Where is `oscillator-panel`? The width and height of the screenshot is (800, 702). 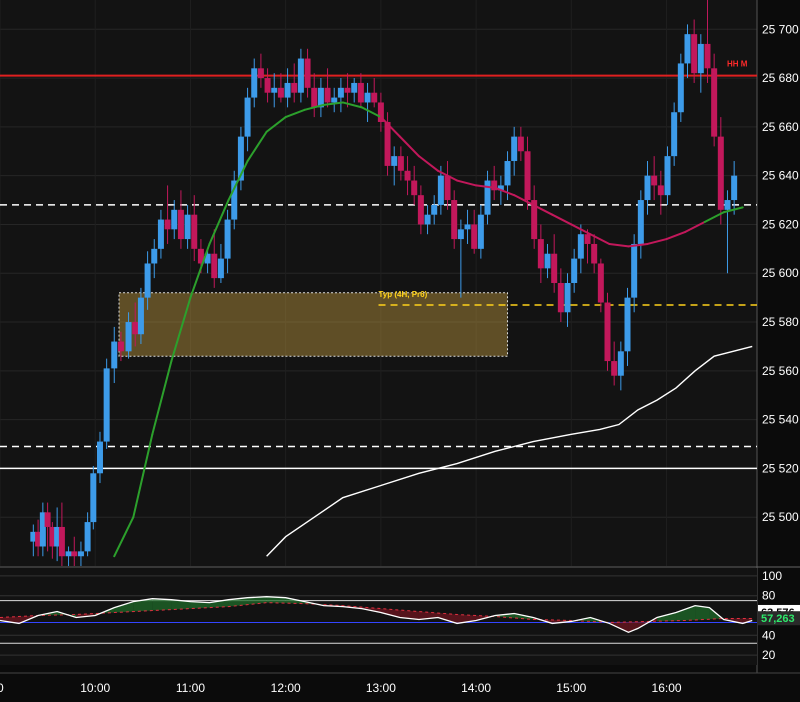 oscillator-panel is located at coordinates (400, 615).